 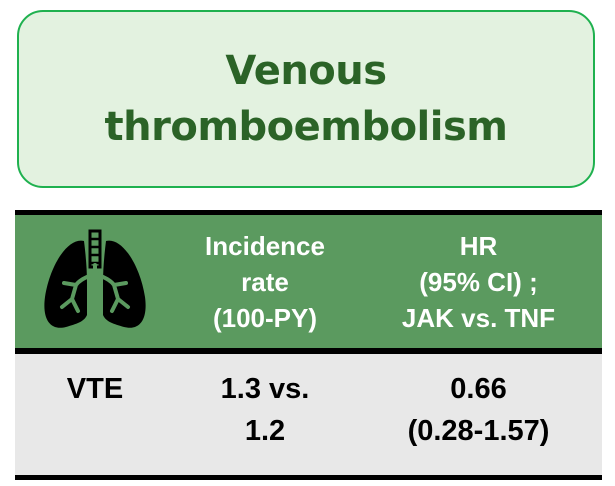 I want to click on hr-line: (0.28-1.57), so click(x=478, y=431).